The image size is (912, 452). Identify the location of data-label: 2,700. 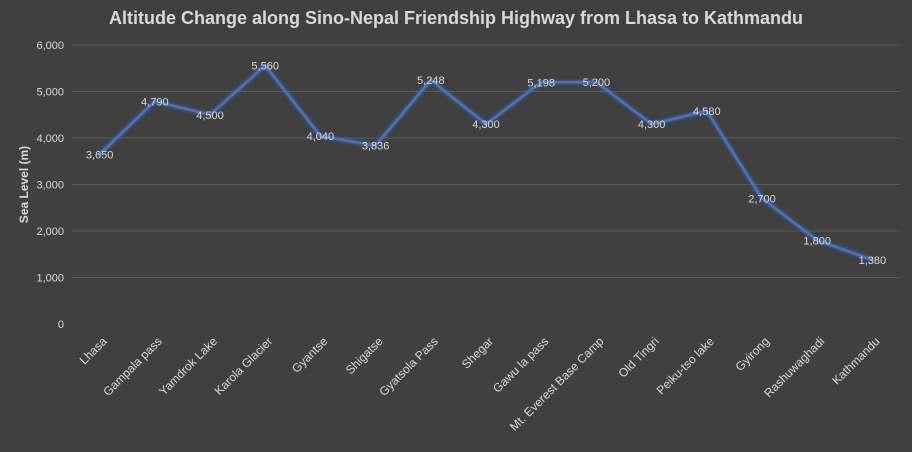
(762, 199).